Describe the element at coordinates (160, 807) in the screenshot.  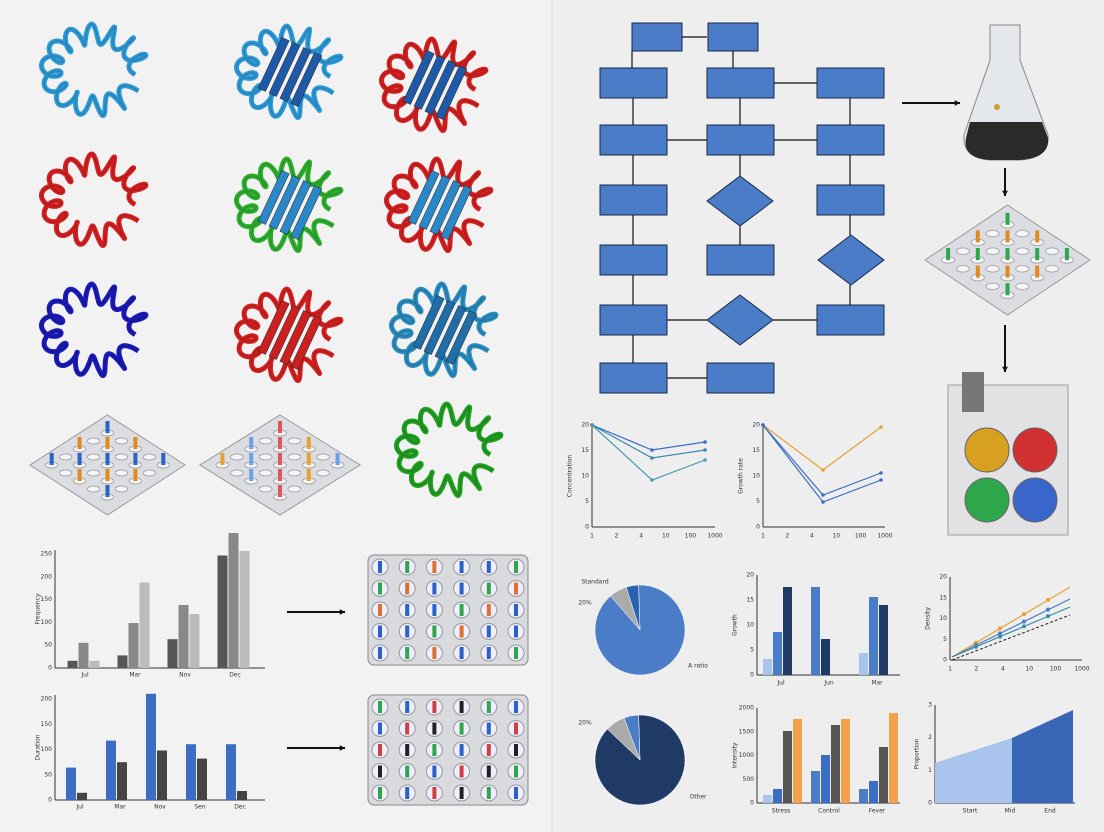
I see `label: Nov` at that location.